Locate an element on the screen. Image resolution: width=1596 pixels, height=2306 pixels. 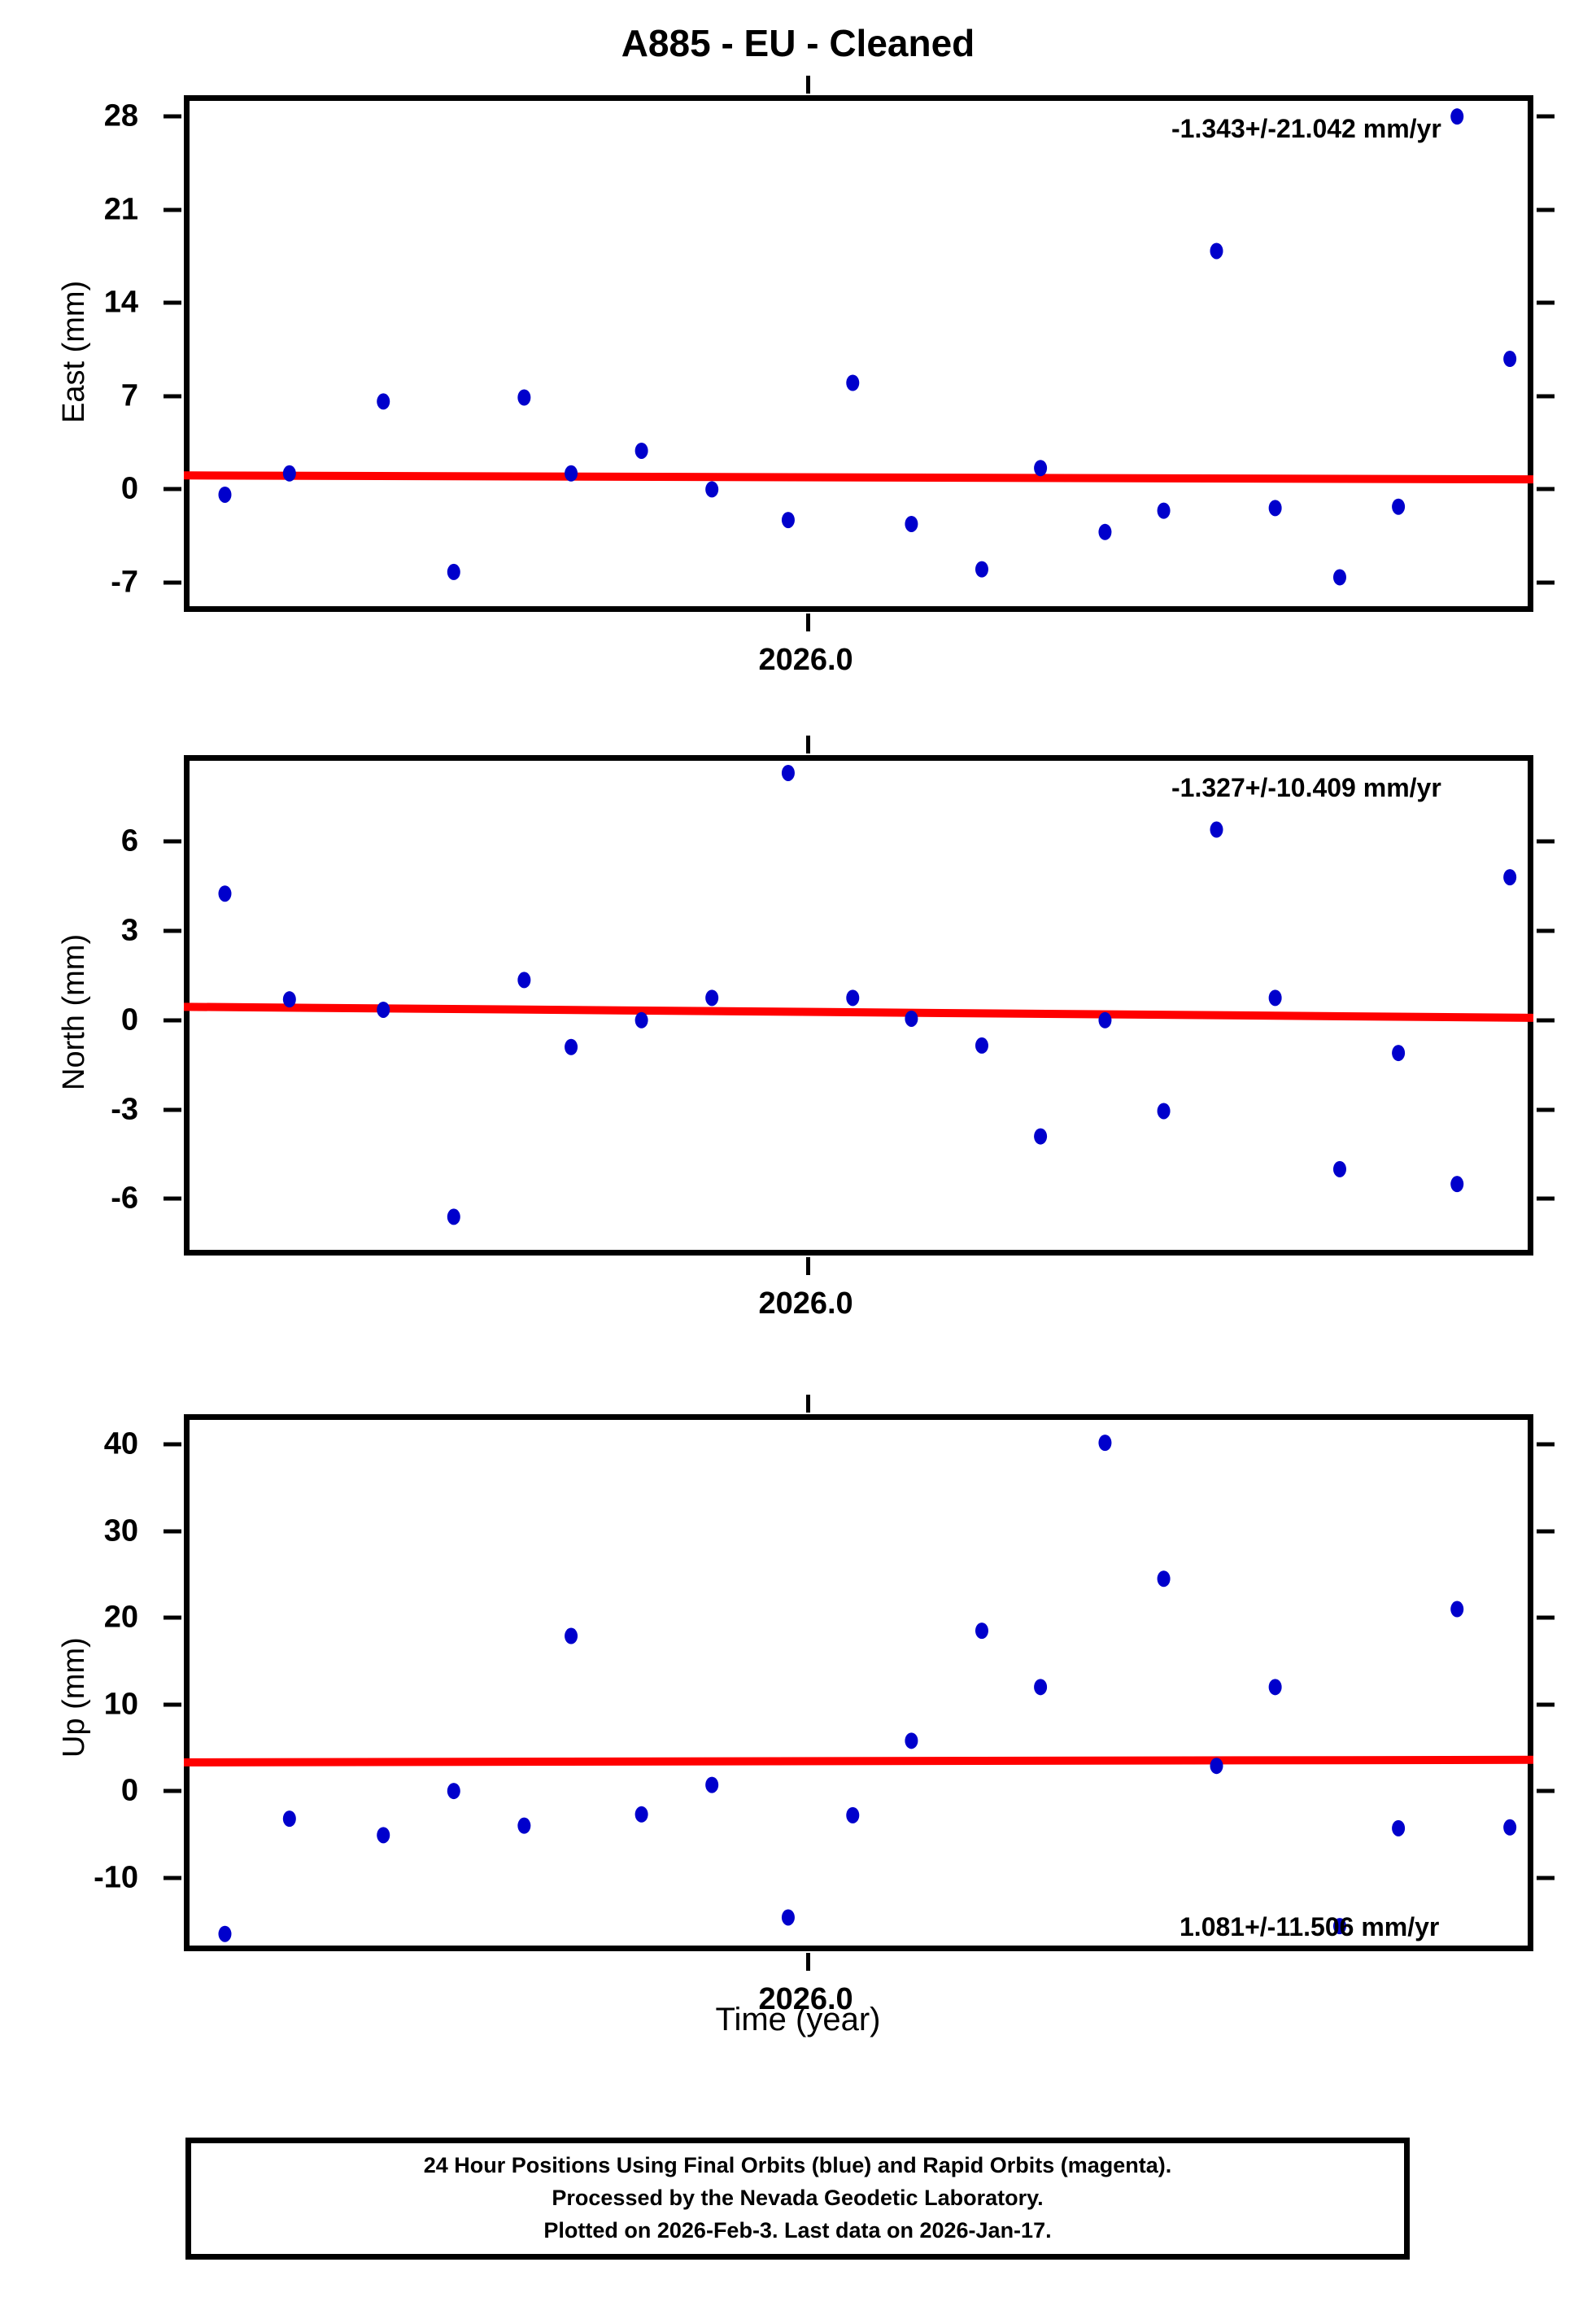
page-title: A885 - EU - Cleaned is located at coordinates (798, 43).